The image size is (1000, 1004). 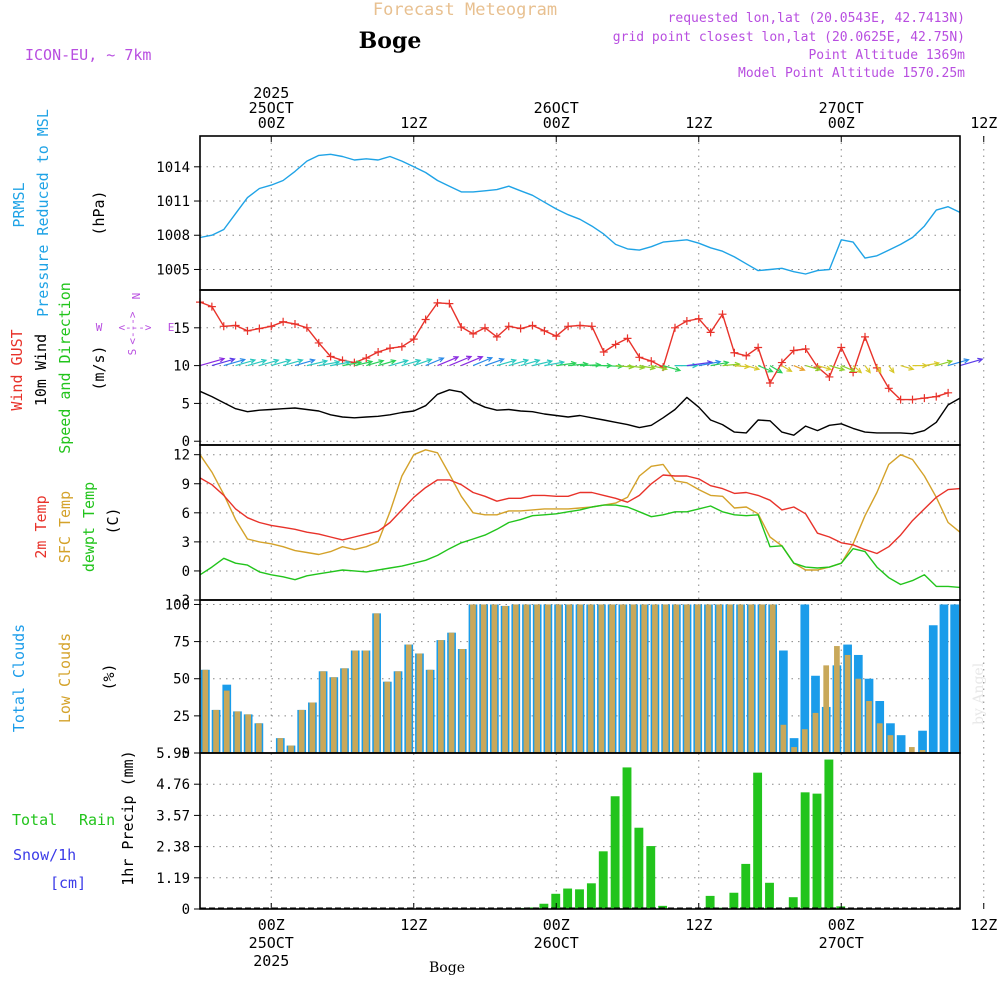 What do you see at coordinates (886, 55) in the screenshot?
I see `point-altitude: Point Altitude 1369m` at bounding box center [886, 55].